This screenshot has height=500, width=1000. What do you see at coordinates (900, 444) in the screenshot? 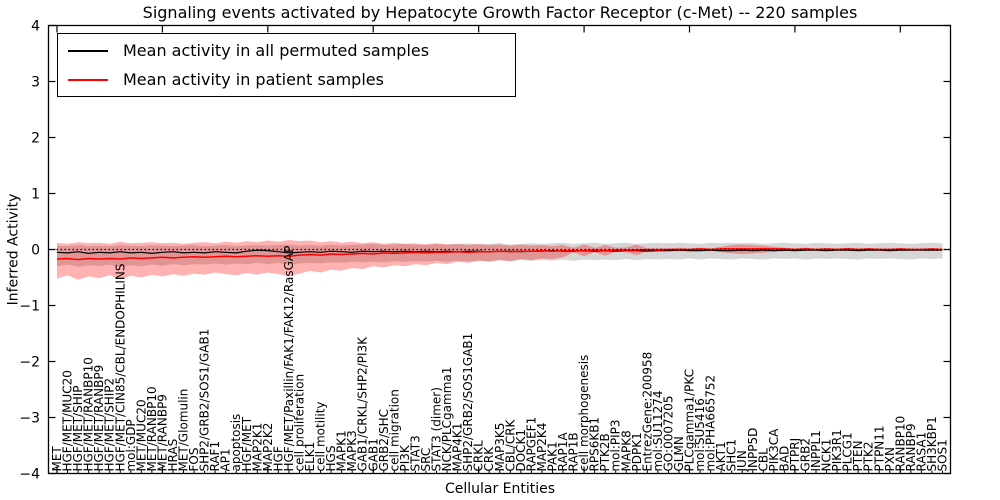
I see `x-category-label: RANBP10` at bounding box center [900, 444].